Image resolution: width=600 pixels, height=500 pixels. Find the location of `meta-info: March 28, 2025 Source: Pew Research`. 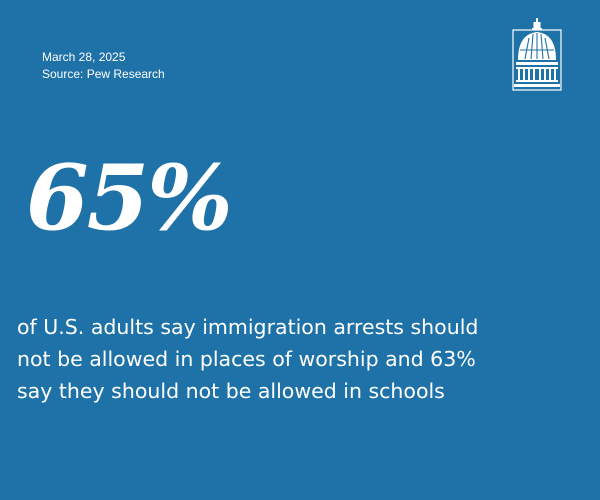

meta-info: March 28, 2025 Source: Pew Research is located at coordinates (103, 66).